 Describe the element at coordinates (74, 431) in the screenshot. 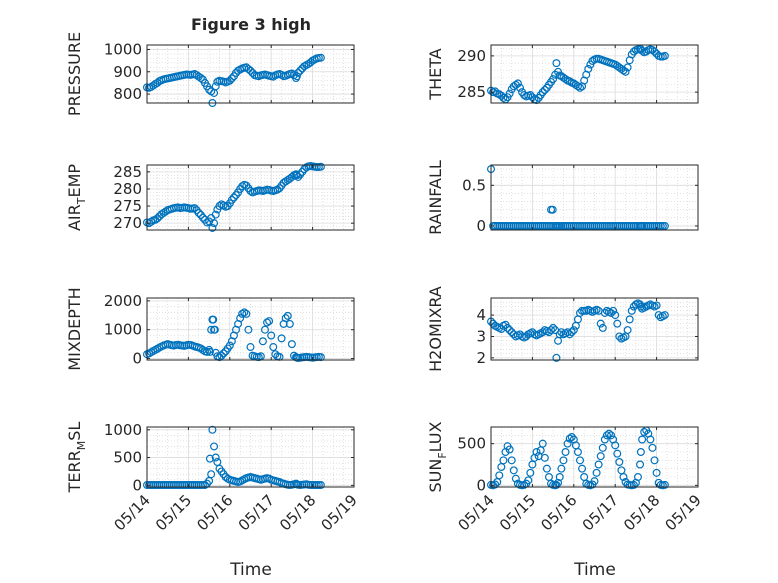

I see `y-axis-label-rest: SL` at that location.